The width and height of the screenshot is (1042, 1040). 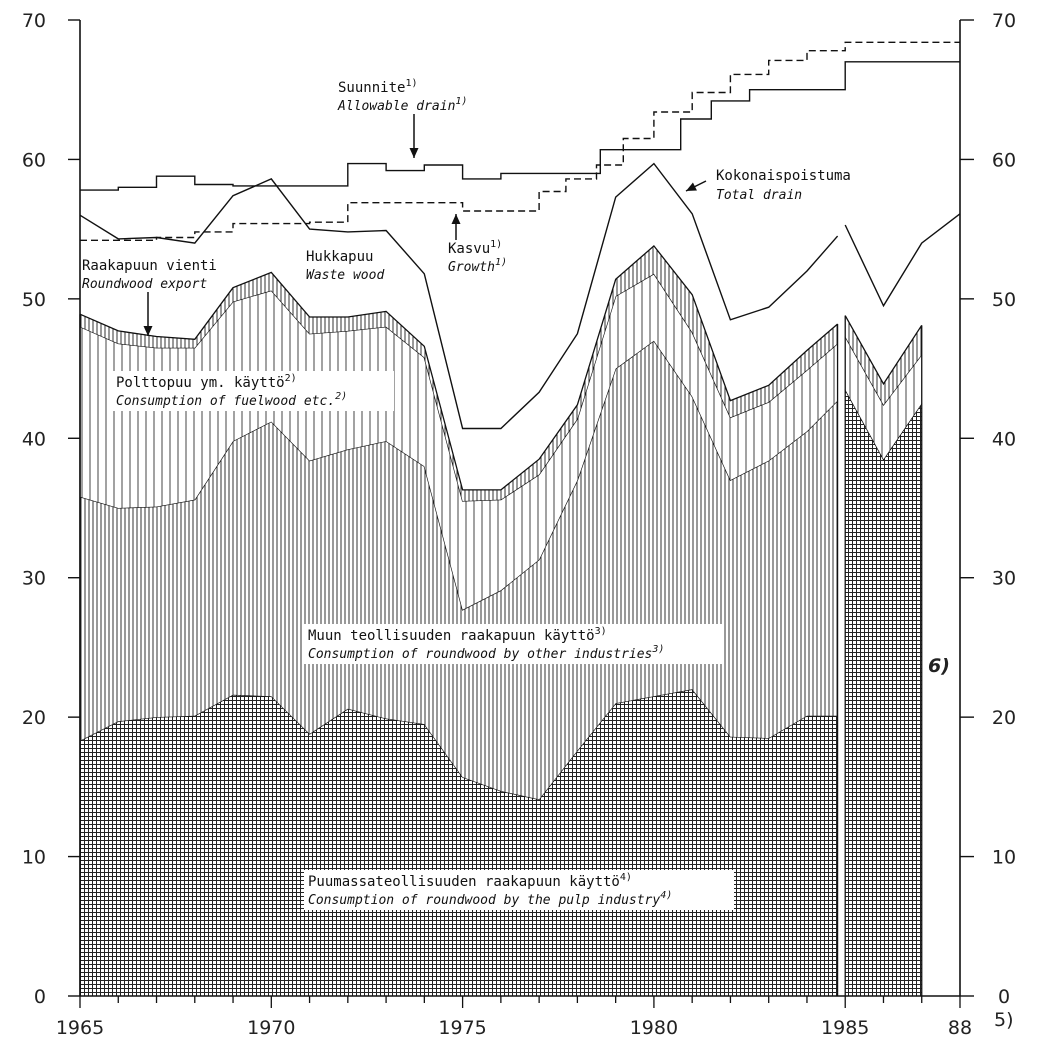 What do you see at coordinates (377, 87) in the screenshot?
I see `label-suunnite-title: Suunnite1)` at bounding box center [377, 87].